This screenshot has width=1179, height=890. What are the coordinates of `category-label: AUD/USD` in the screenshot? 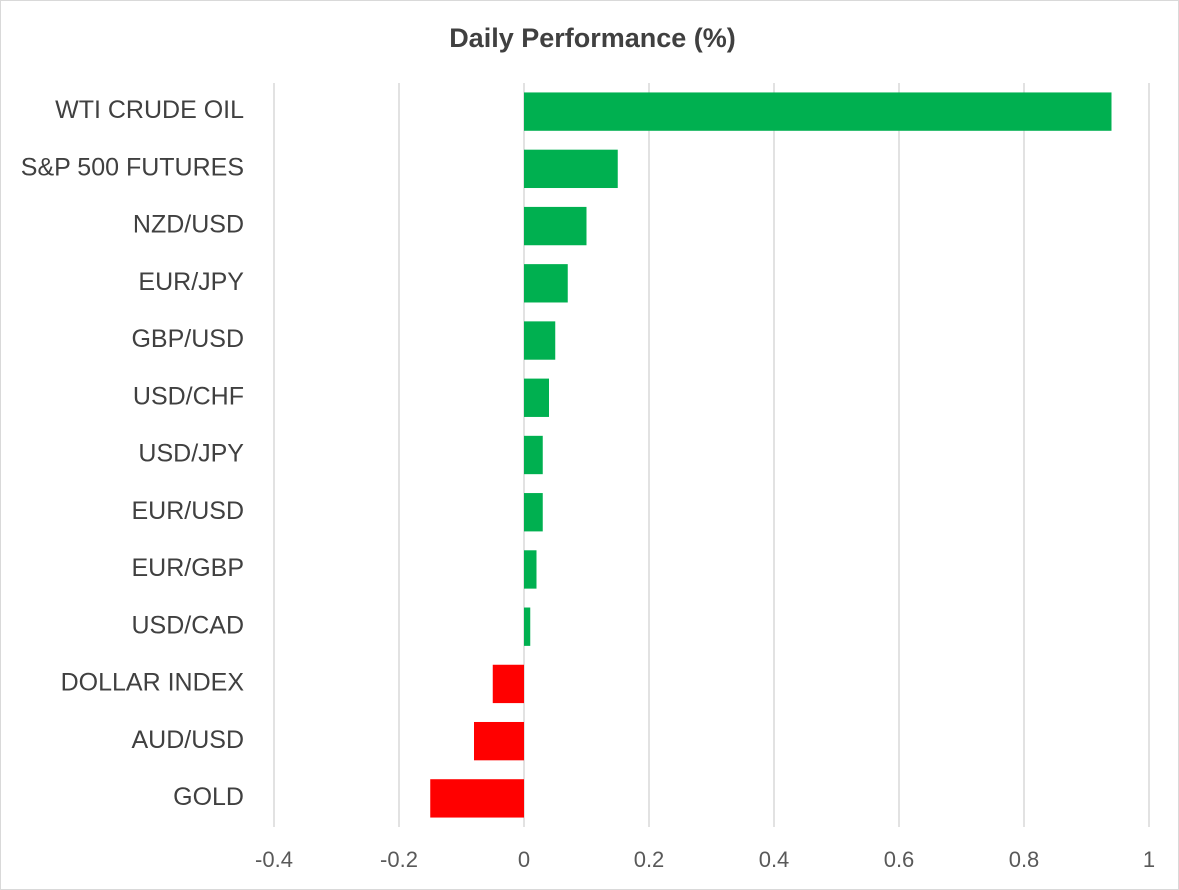 It's located at (187, 740).